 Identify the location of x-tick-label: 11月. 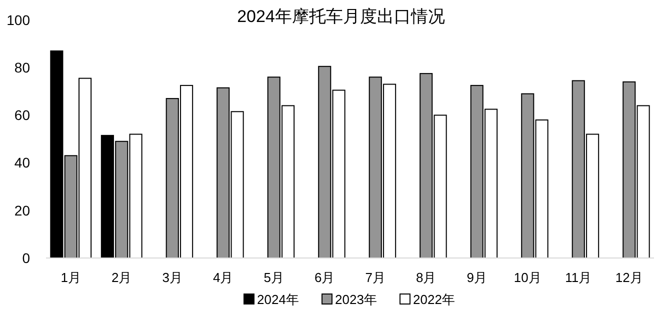
(578, 277).